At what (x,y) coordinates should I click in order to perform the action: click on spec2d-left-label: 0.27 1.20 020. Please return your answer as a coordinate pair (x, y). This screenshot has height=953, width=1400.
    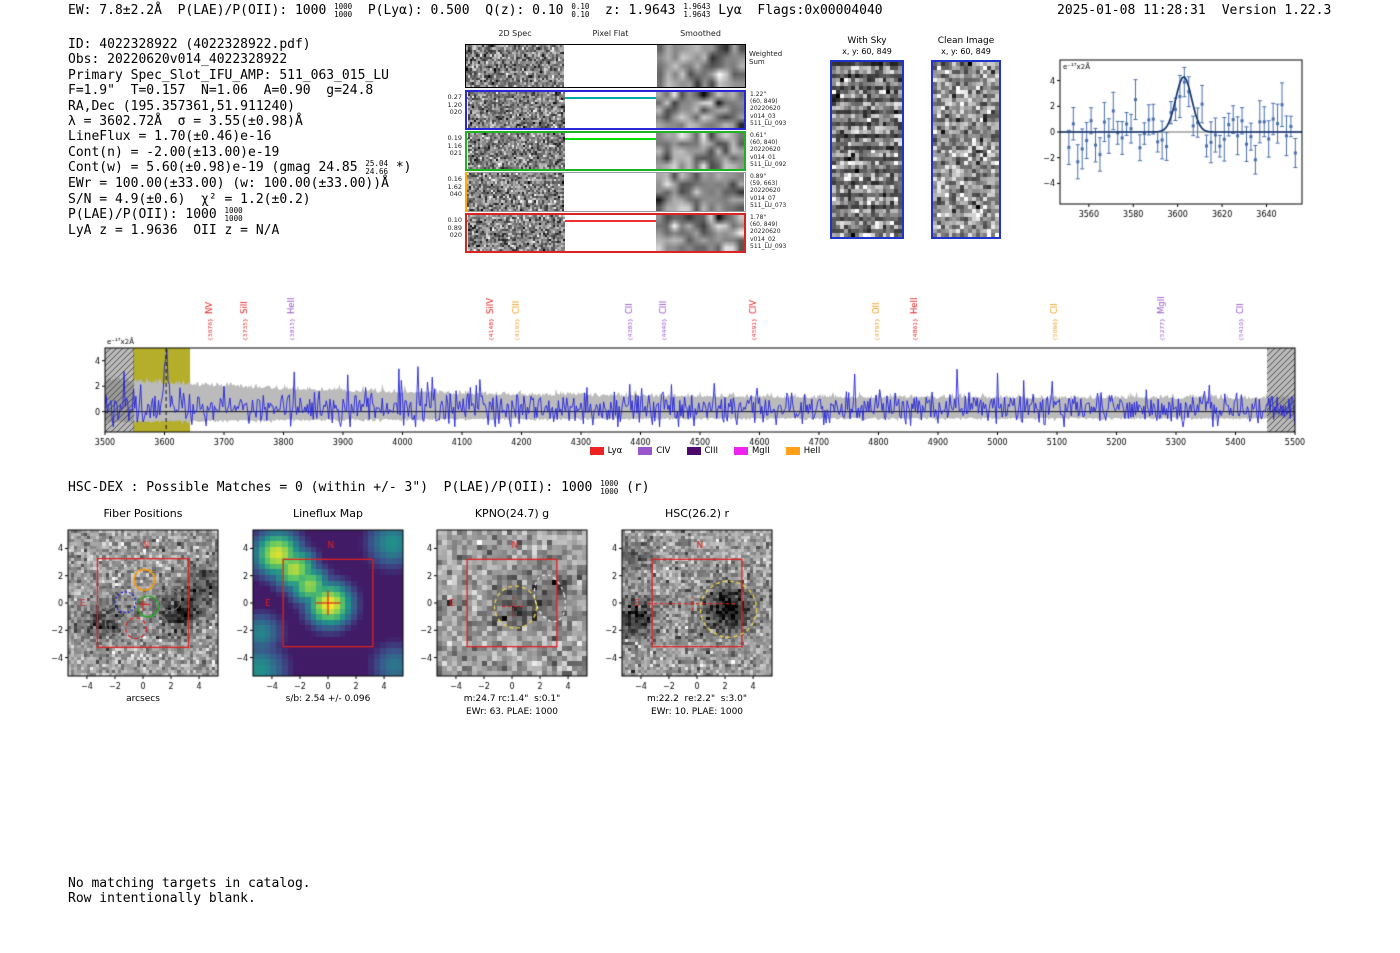
    Looking at the image, I should click on (454, 105).